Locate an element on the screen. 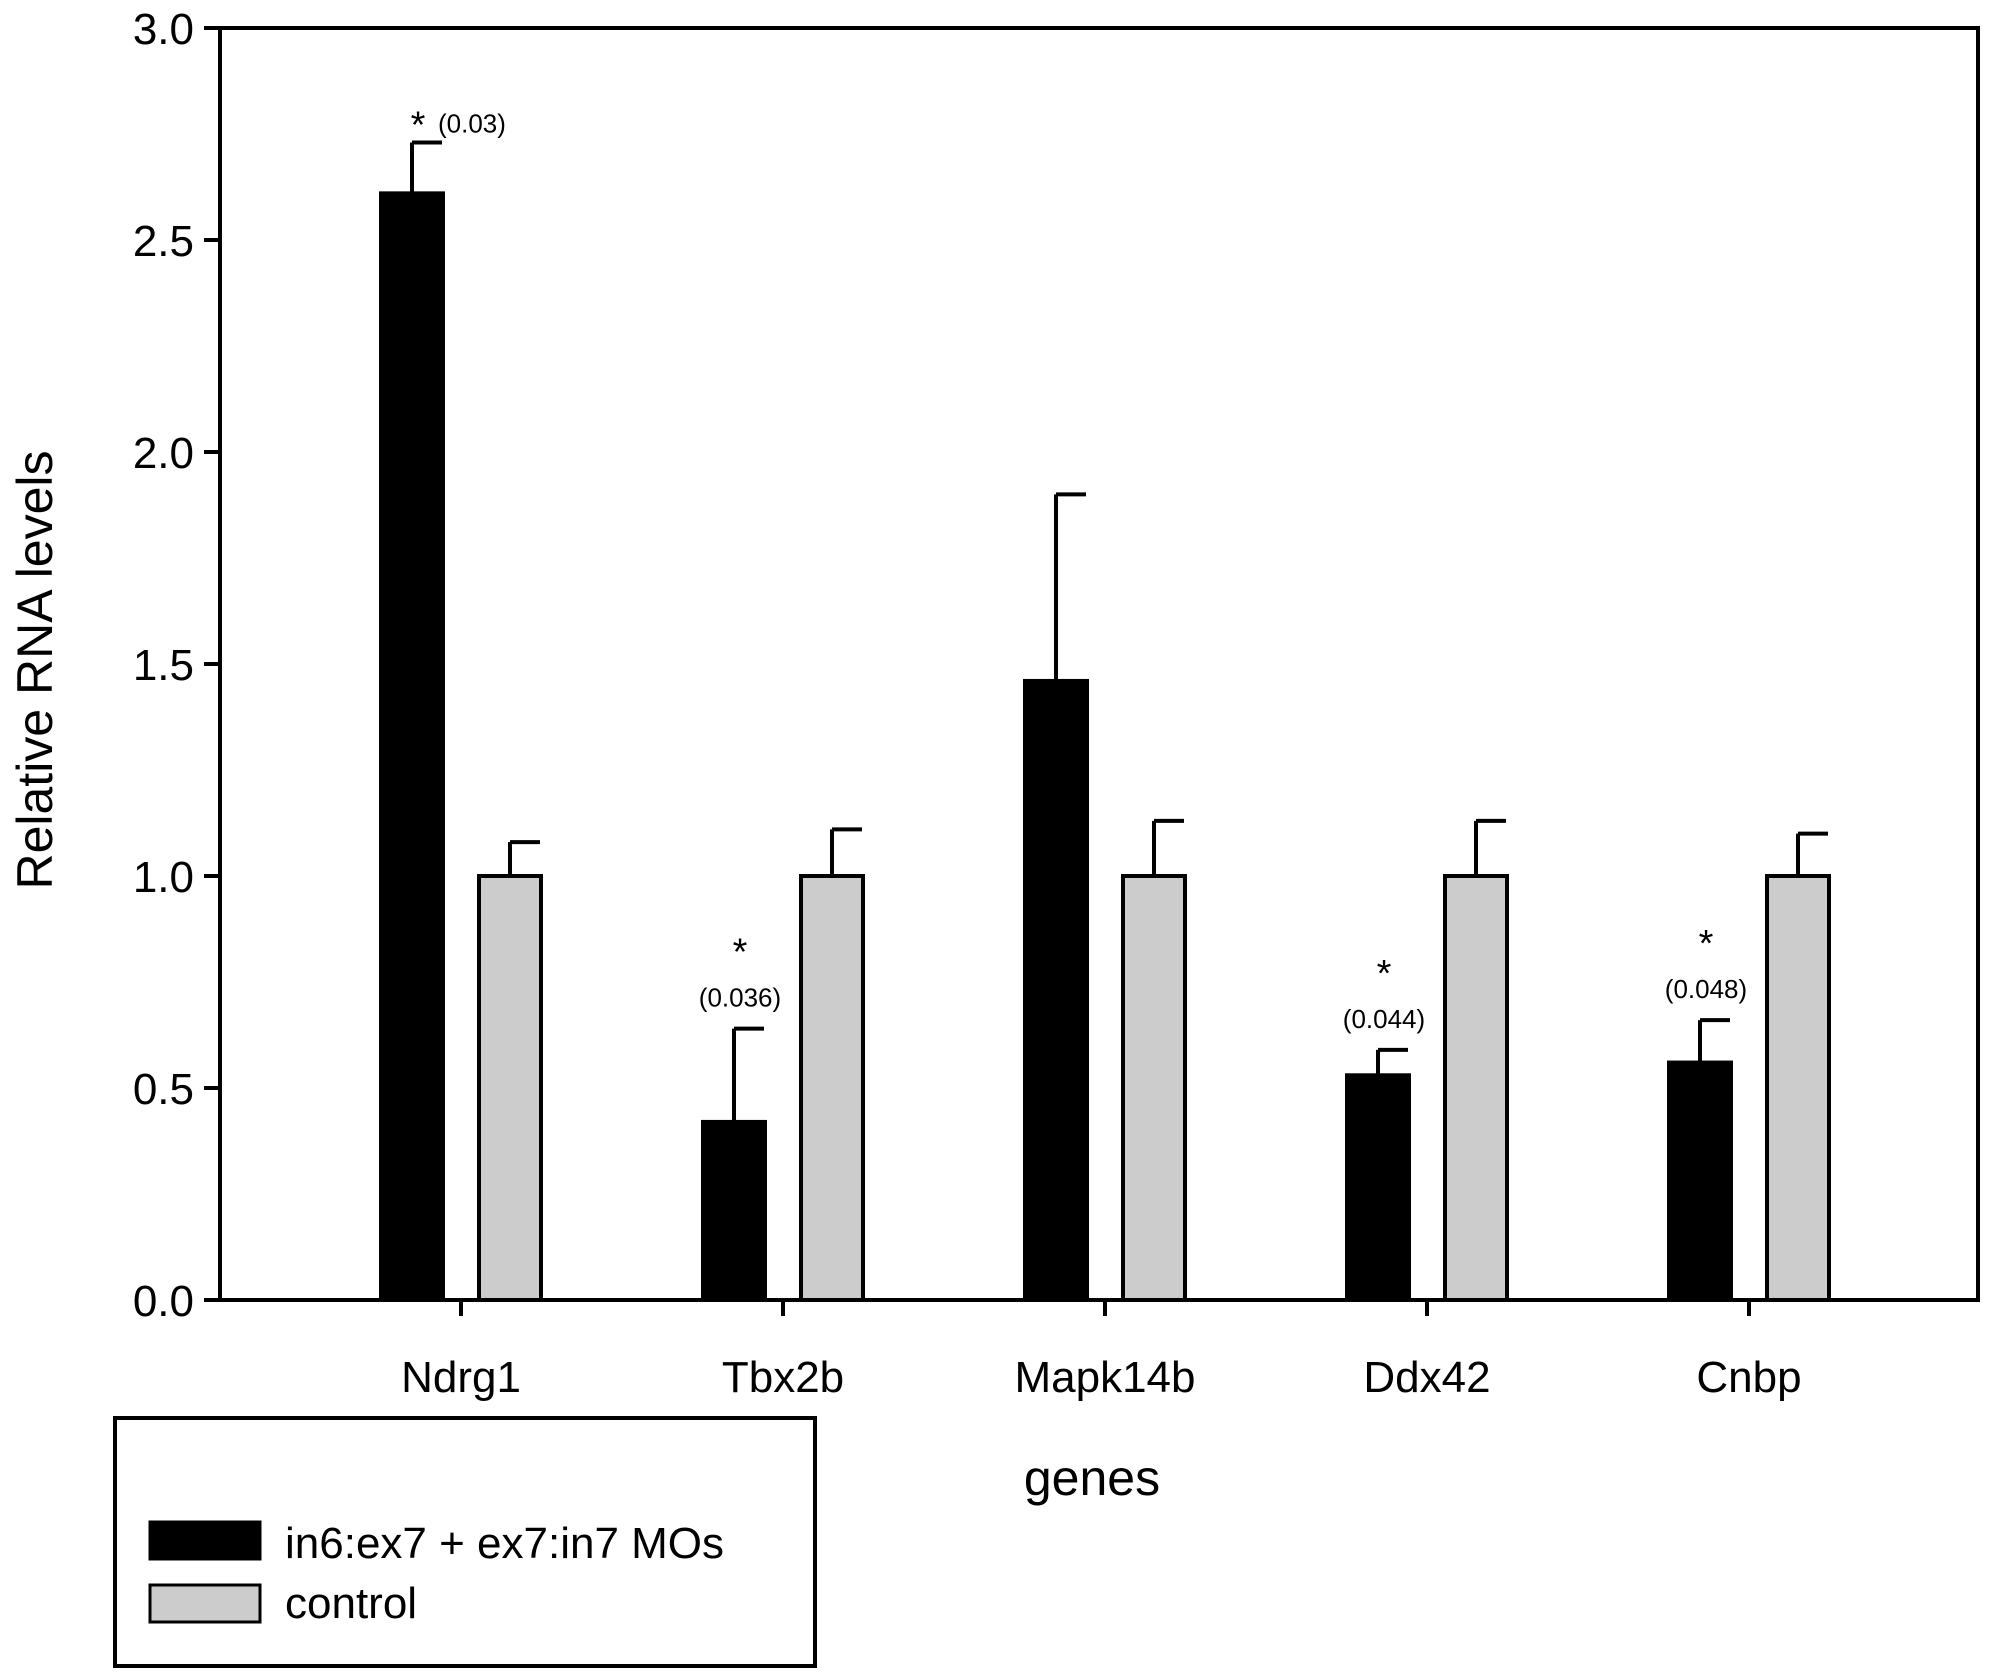 The width and height of the screenshot is (2000, 1679). bar-cnbp-treated is located at coordinates (1700, 1181).